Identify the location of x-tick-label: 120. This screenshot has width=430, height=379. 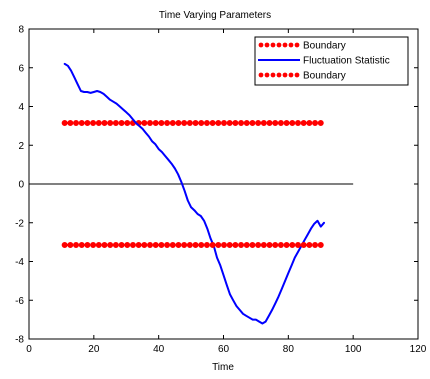
(418, 349).